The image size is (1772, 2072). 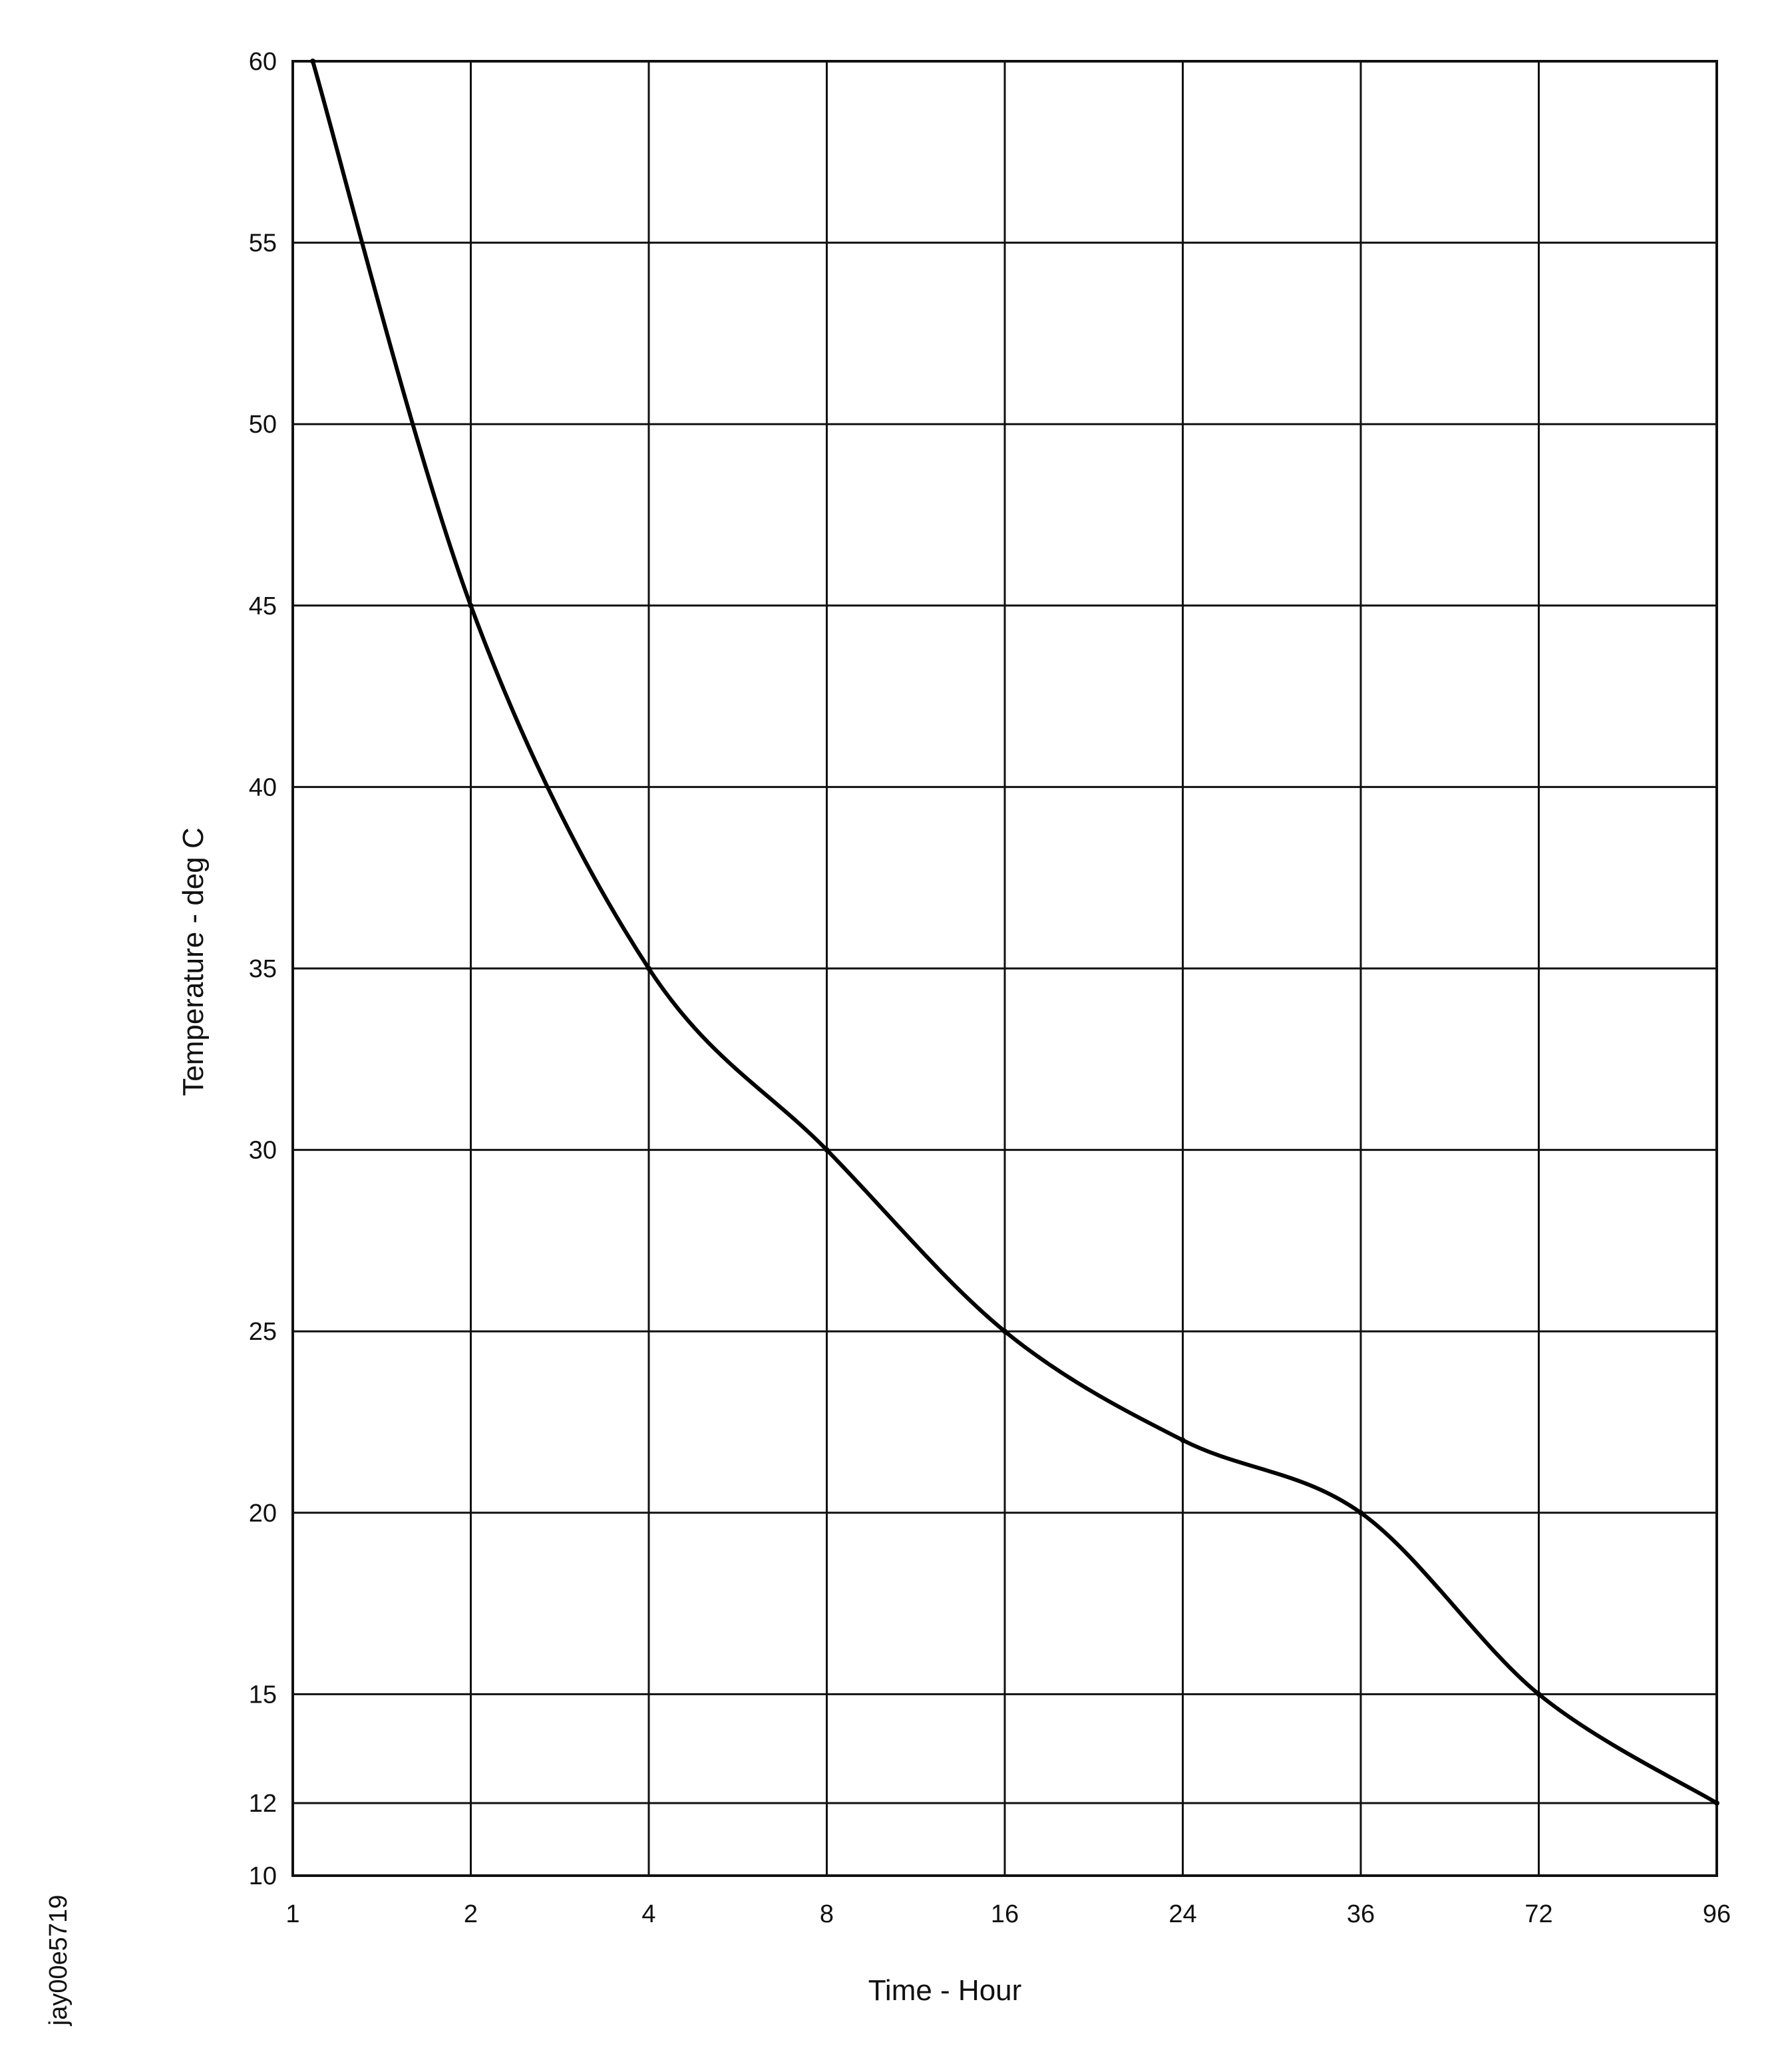 What do you see at coordinates (1005, 1914) in the screenshot?
I see `x-tick-label: 16` at bounding box center [1005, 1914].